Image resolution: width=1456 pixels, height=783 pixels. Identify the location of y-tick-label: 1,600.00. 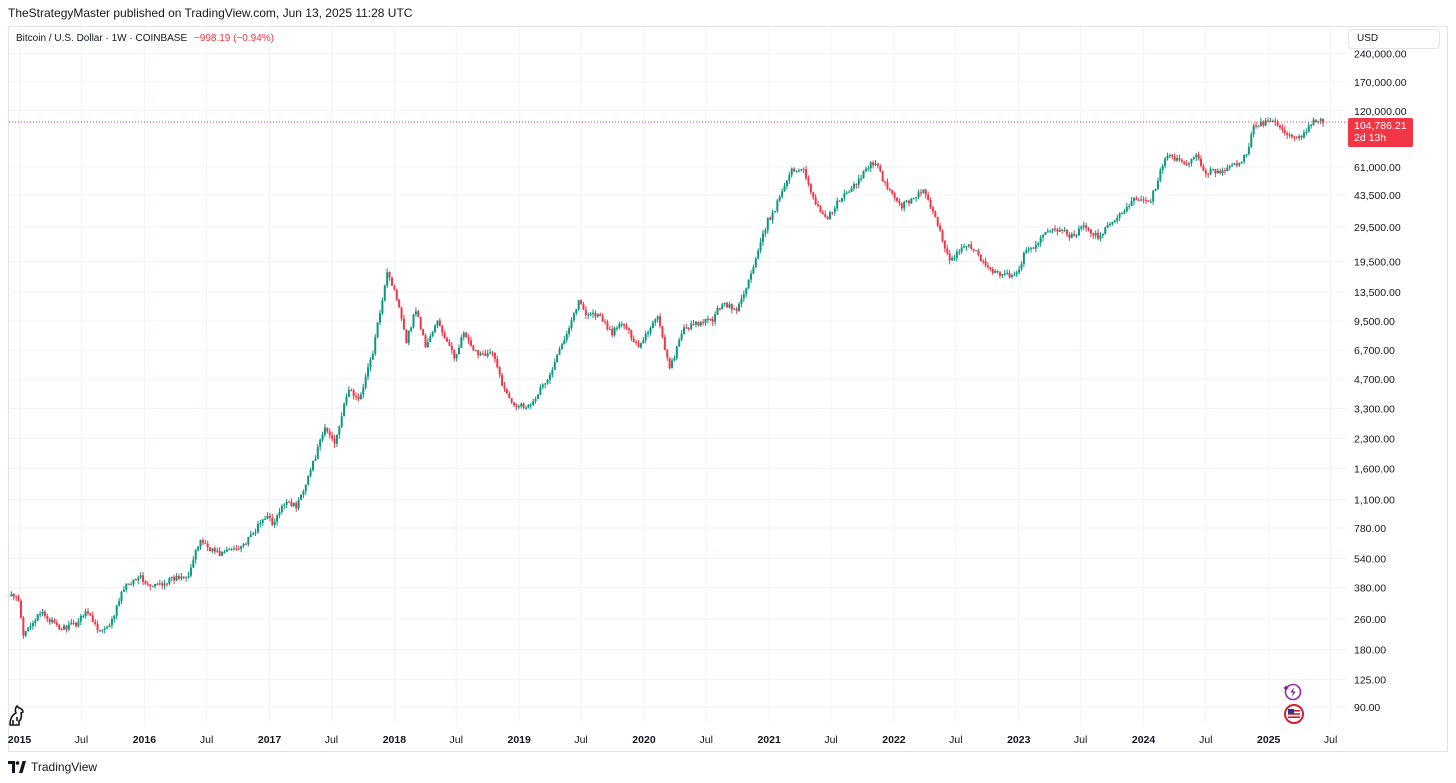
(1374, 469).